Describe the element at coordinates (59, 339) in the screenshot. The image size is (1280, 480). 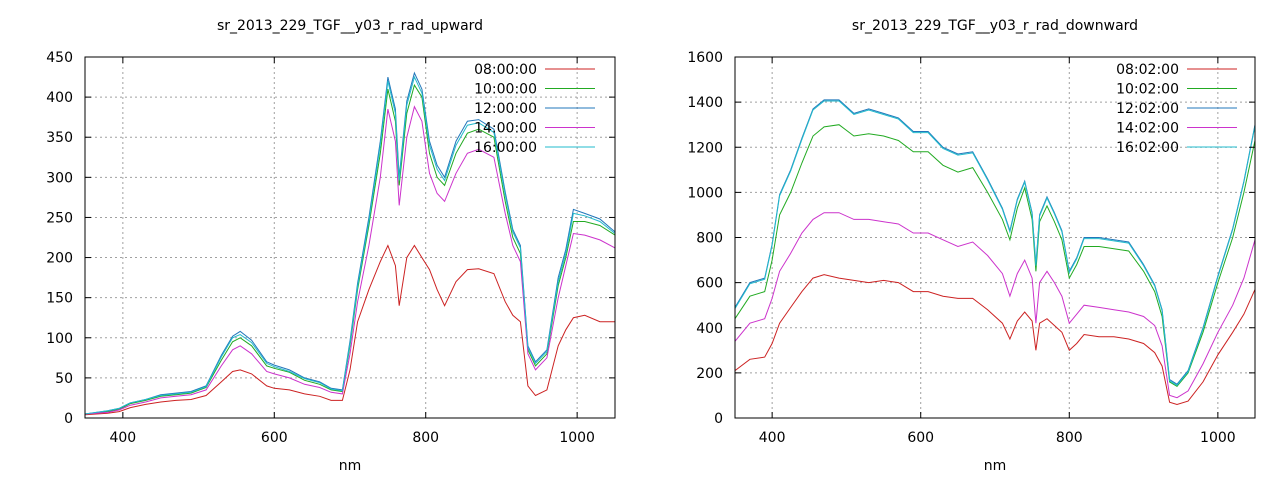
I see `y-tick-label: 100` at that location.